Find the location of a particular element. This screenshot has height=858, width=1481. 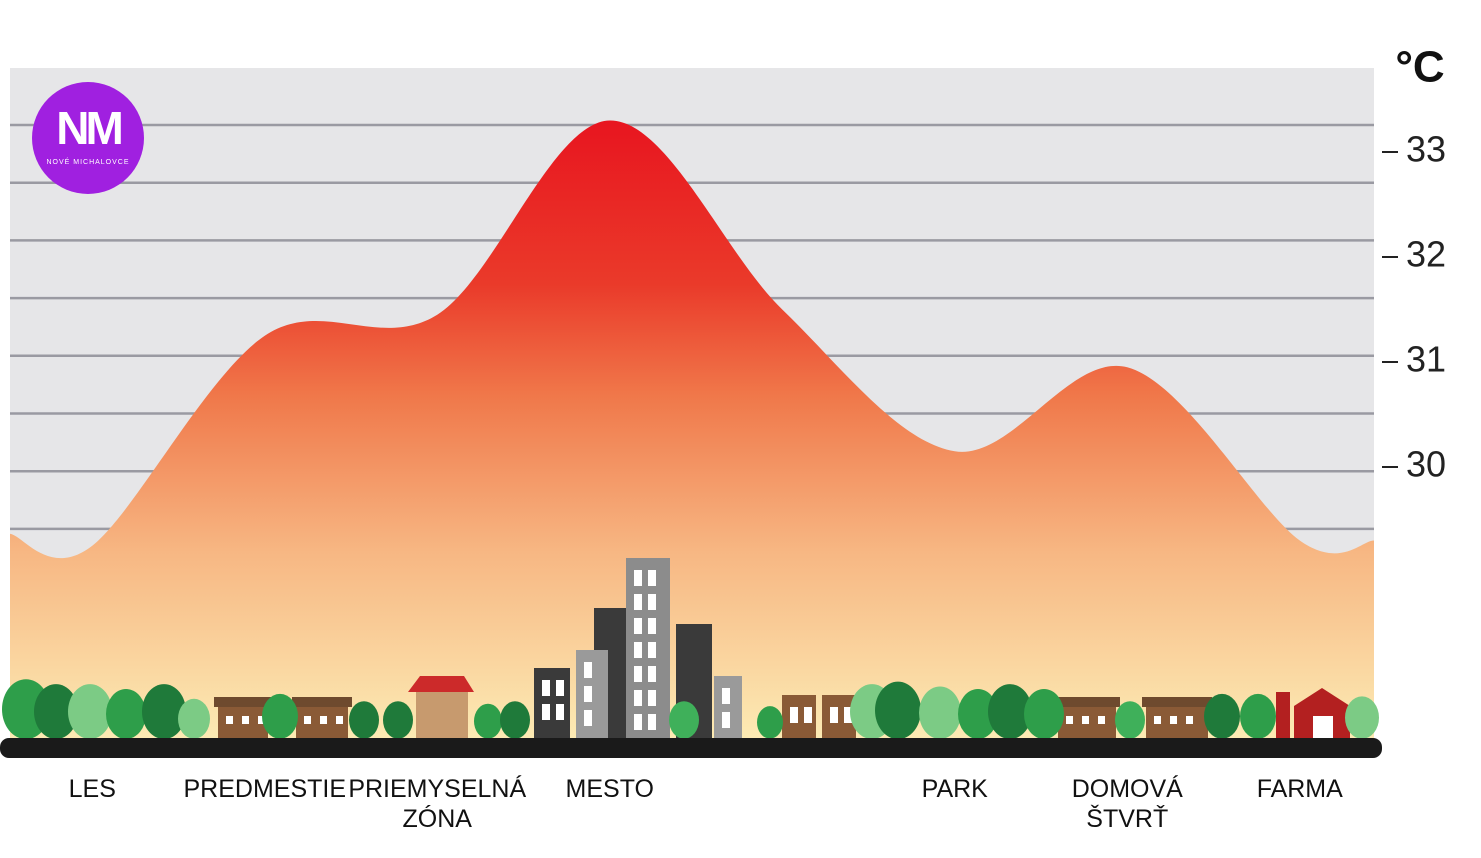

x-tick-label: LES is located at coordinates (92, 789).